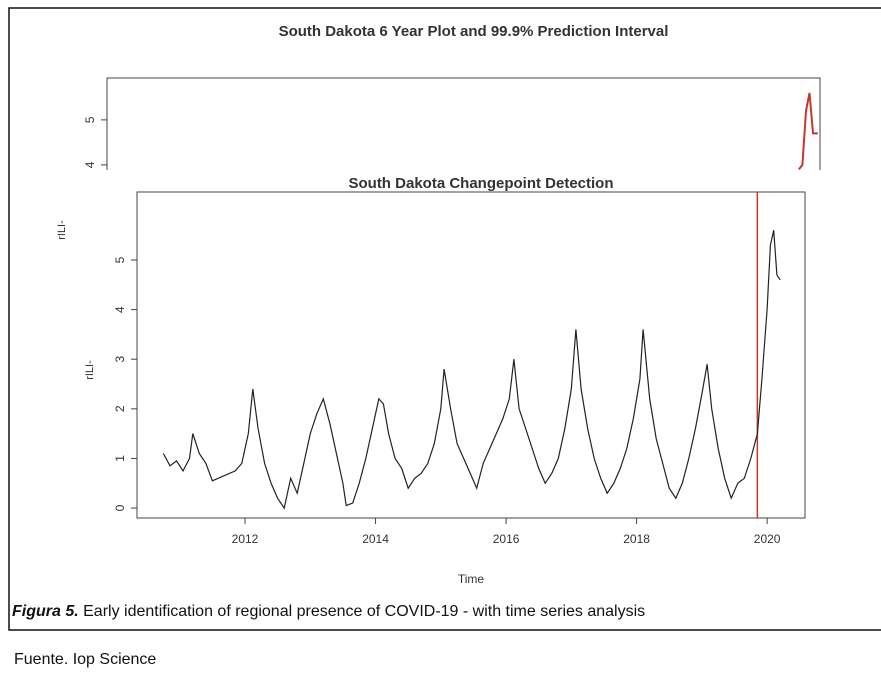  What do you see at coordinates (767, 539) in the screenshot?
I see `x-tick-label: 2020` at bounding box center [767, 539].